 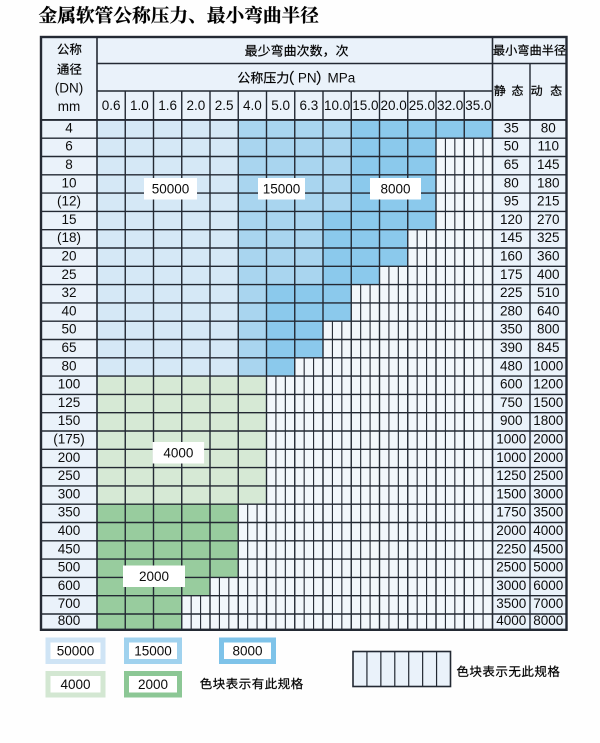 I want to click on svg-text: 1200, so click(x=548, y=384).